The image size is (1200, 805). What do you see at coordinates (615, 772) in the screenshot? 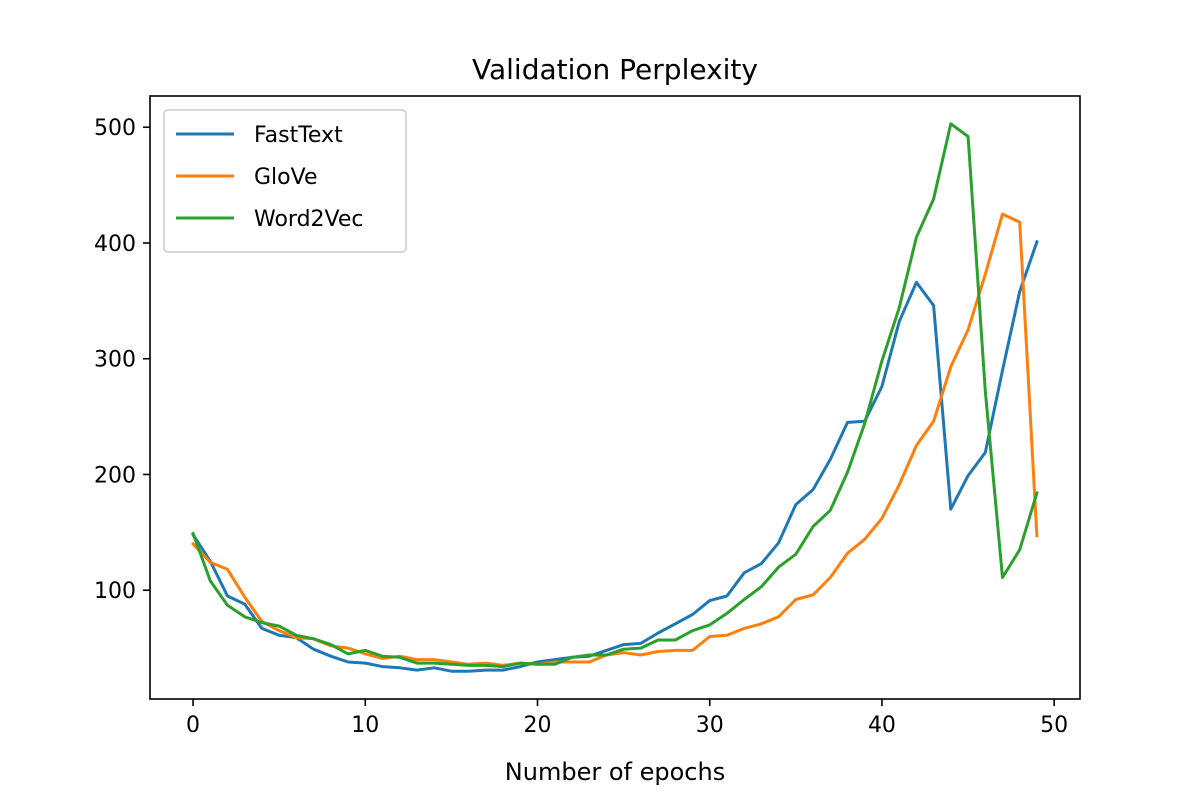
I see `x-axis-label: Number of epochs` at bounding box center [615, 772].